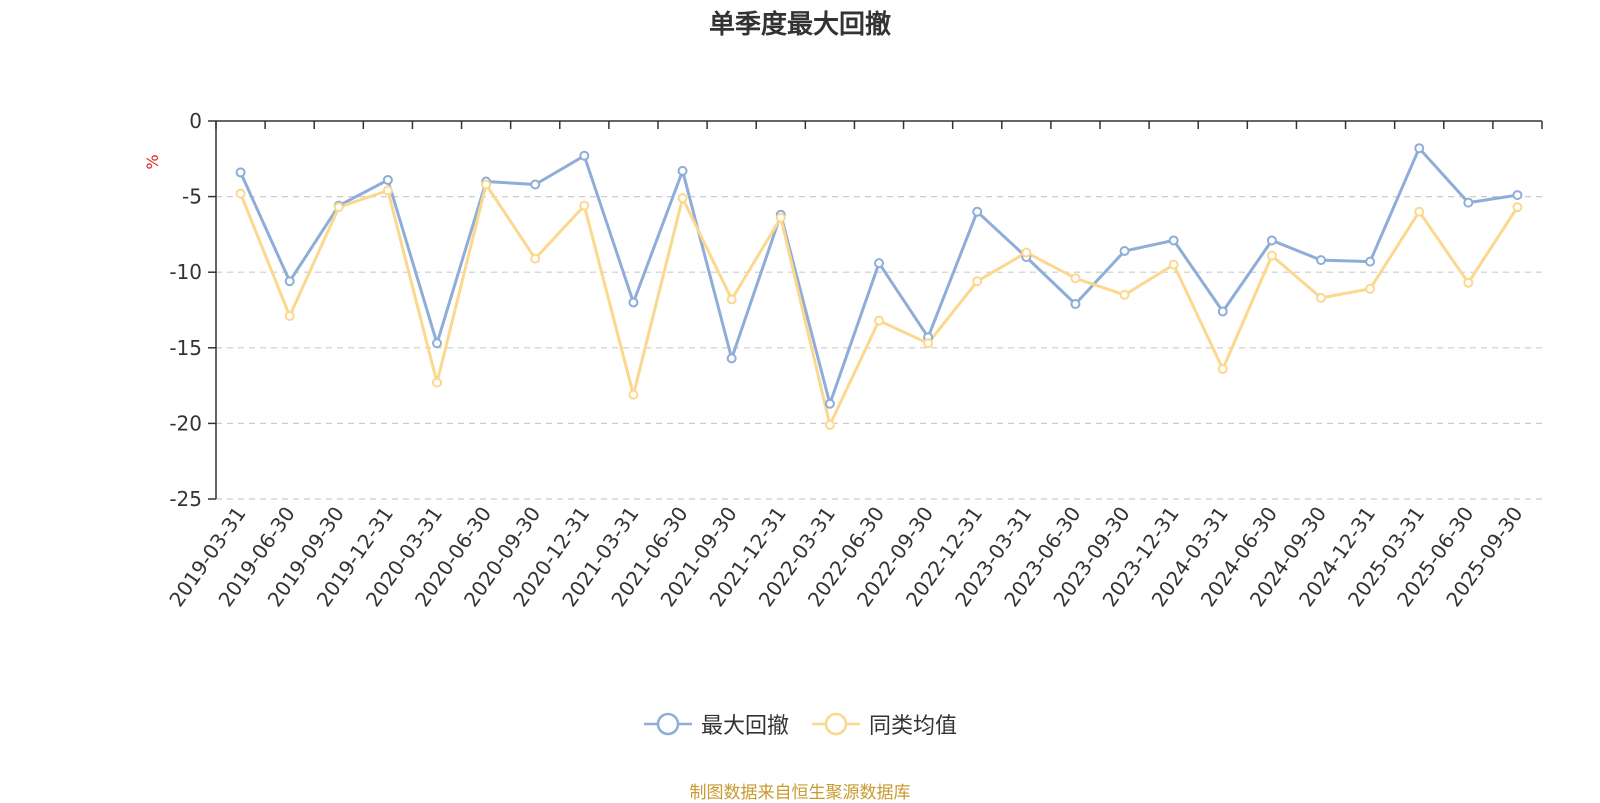 The image size is (1600, 803). What do you see at coordinates (913, 726) in the screenshot?
I see `legend-label: 同类均值` at bounding box center [913, 726].